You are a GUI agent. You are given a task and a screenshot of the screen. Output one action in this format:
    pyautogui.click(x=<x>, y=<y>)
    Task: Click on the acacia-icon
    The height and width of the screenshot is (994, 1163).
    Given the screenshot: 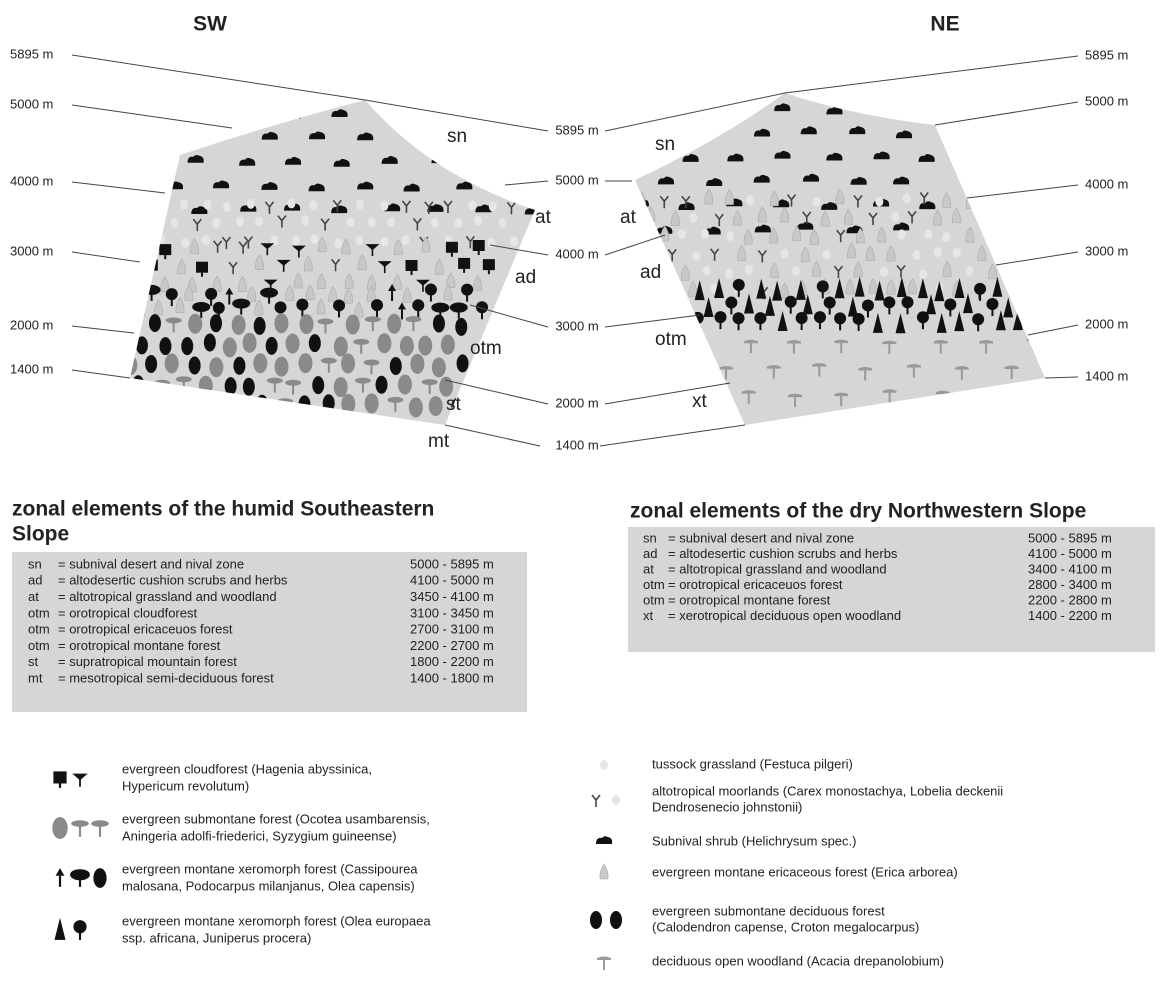 What is the action you would take?
    pyautogui.click(x=1033, y=339)
    